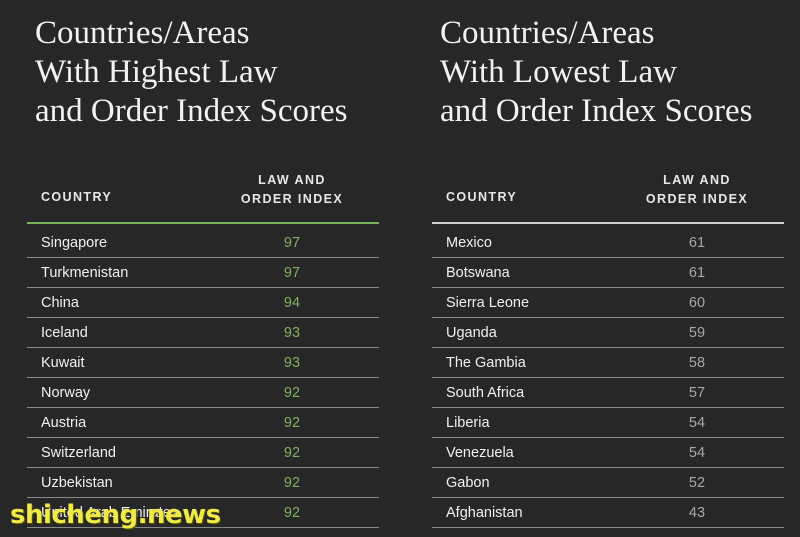  What do you see at coordinates (64, 333) in the screenshot?
I see `country-name: Iceland` at bounding box center [64, 333].